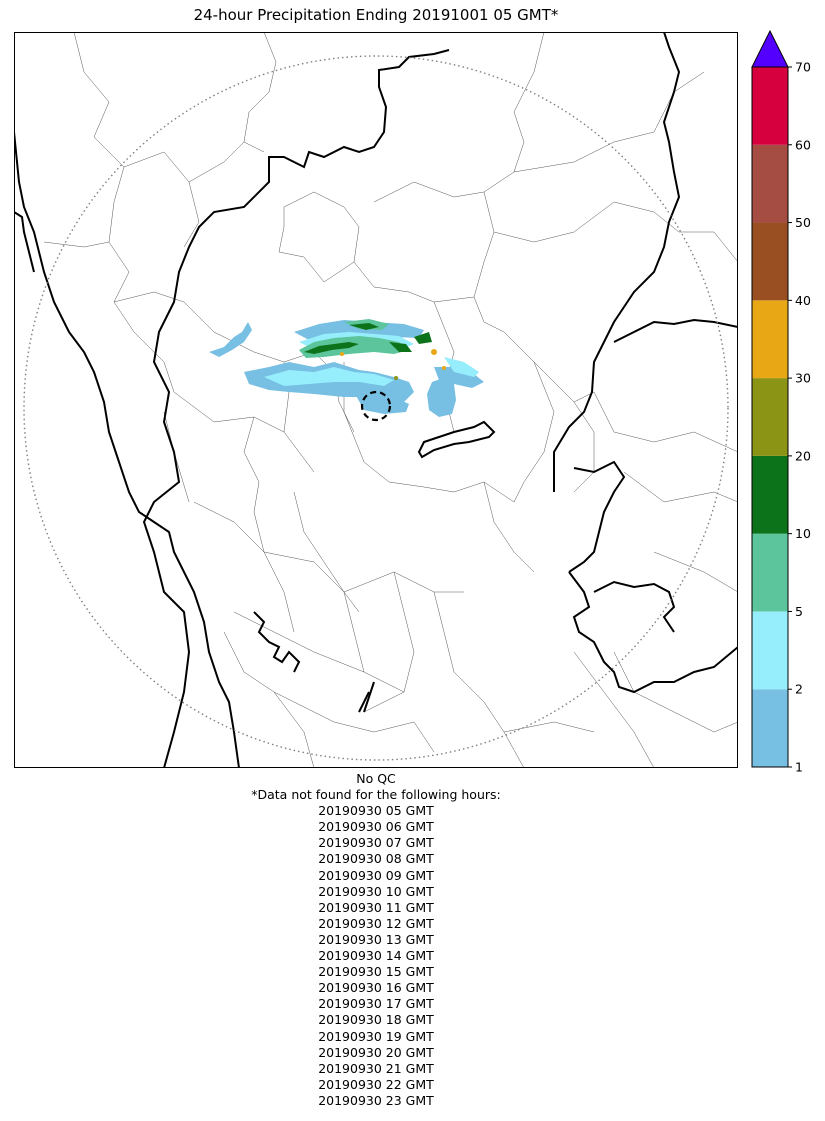 The height and width of the screenshot is (1121, 825). Describe the element at coordinates (376, 1100) in the screenshot. I see `missing-hour-item: 20190930 23 GMT` at that location.